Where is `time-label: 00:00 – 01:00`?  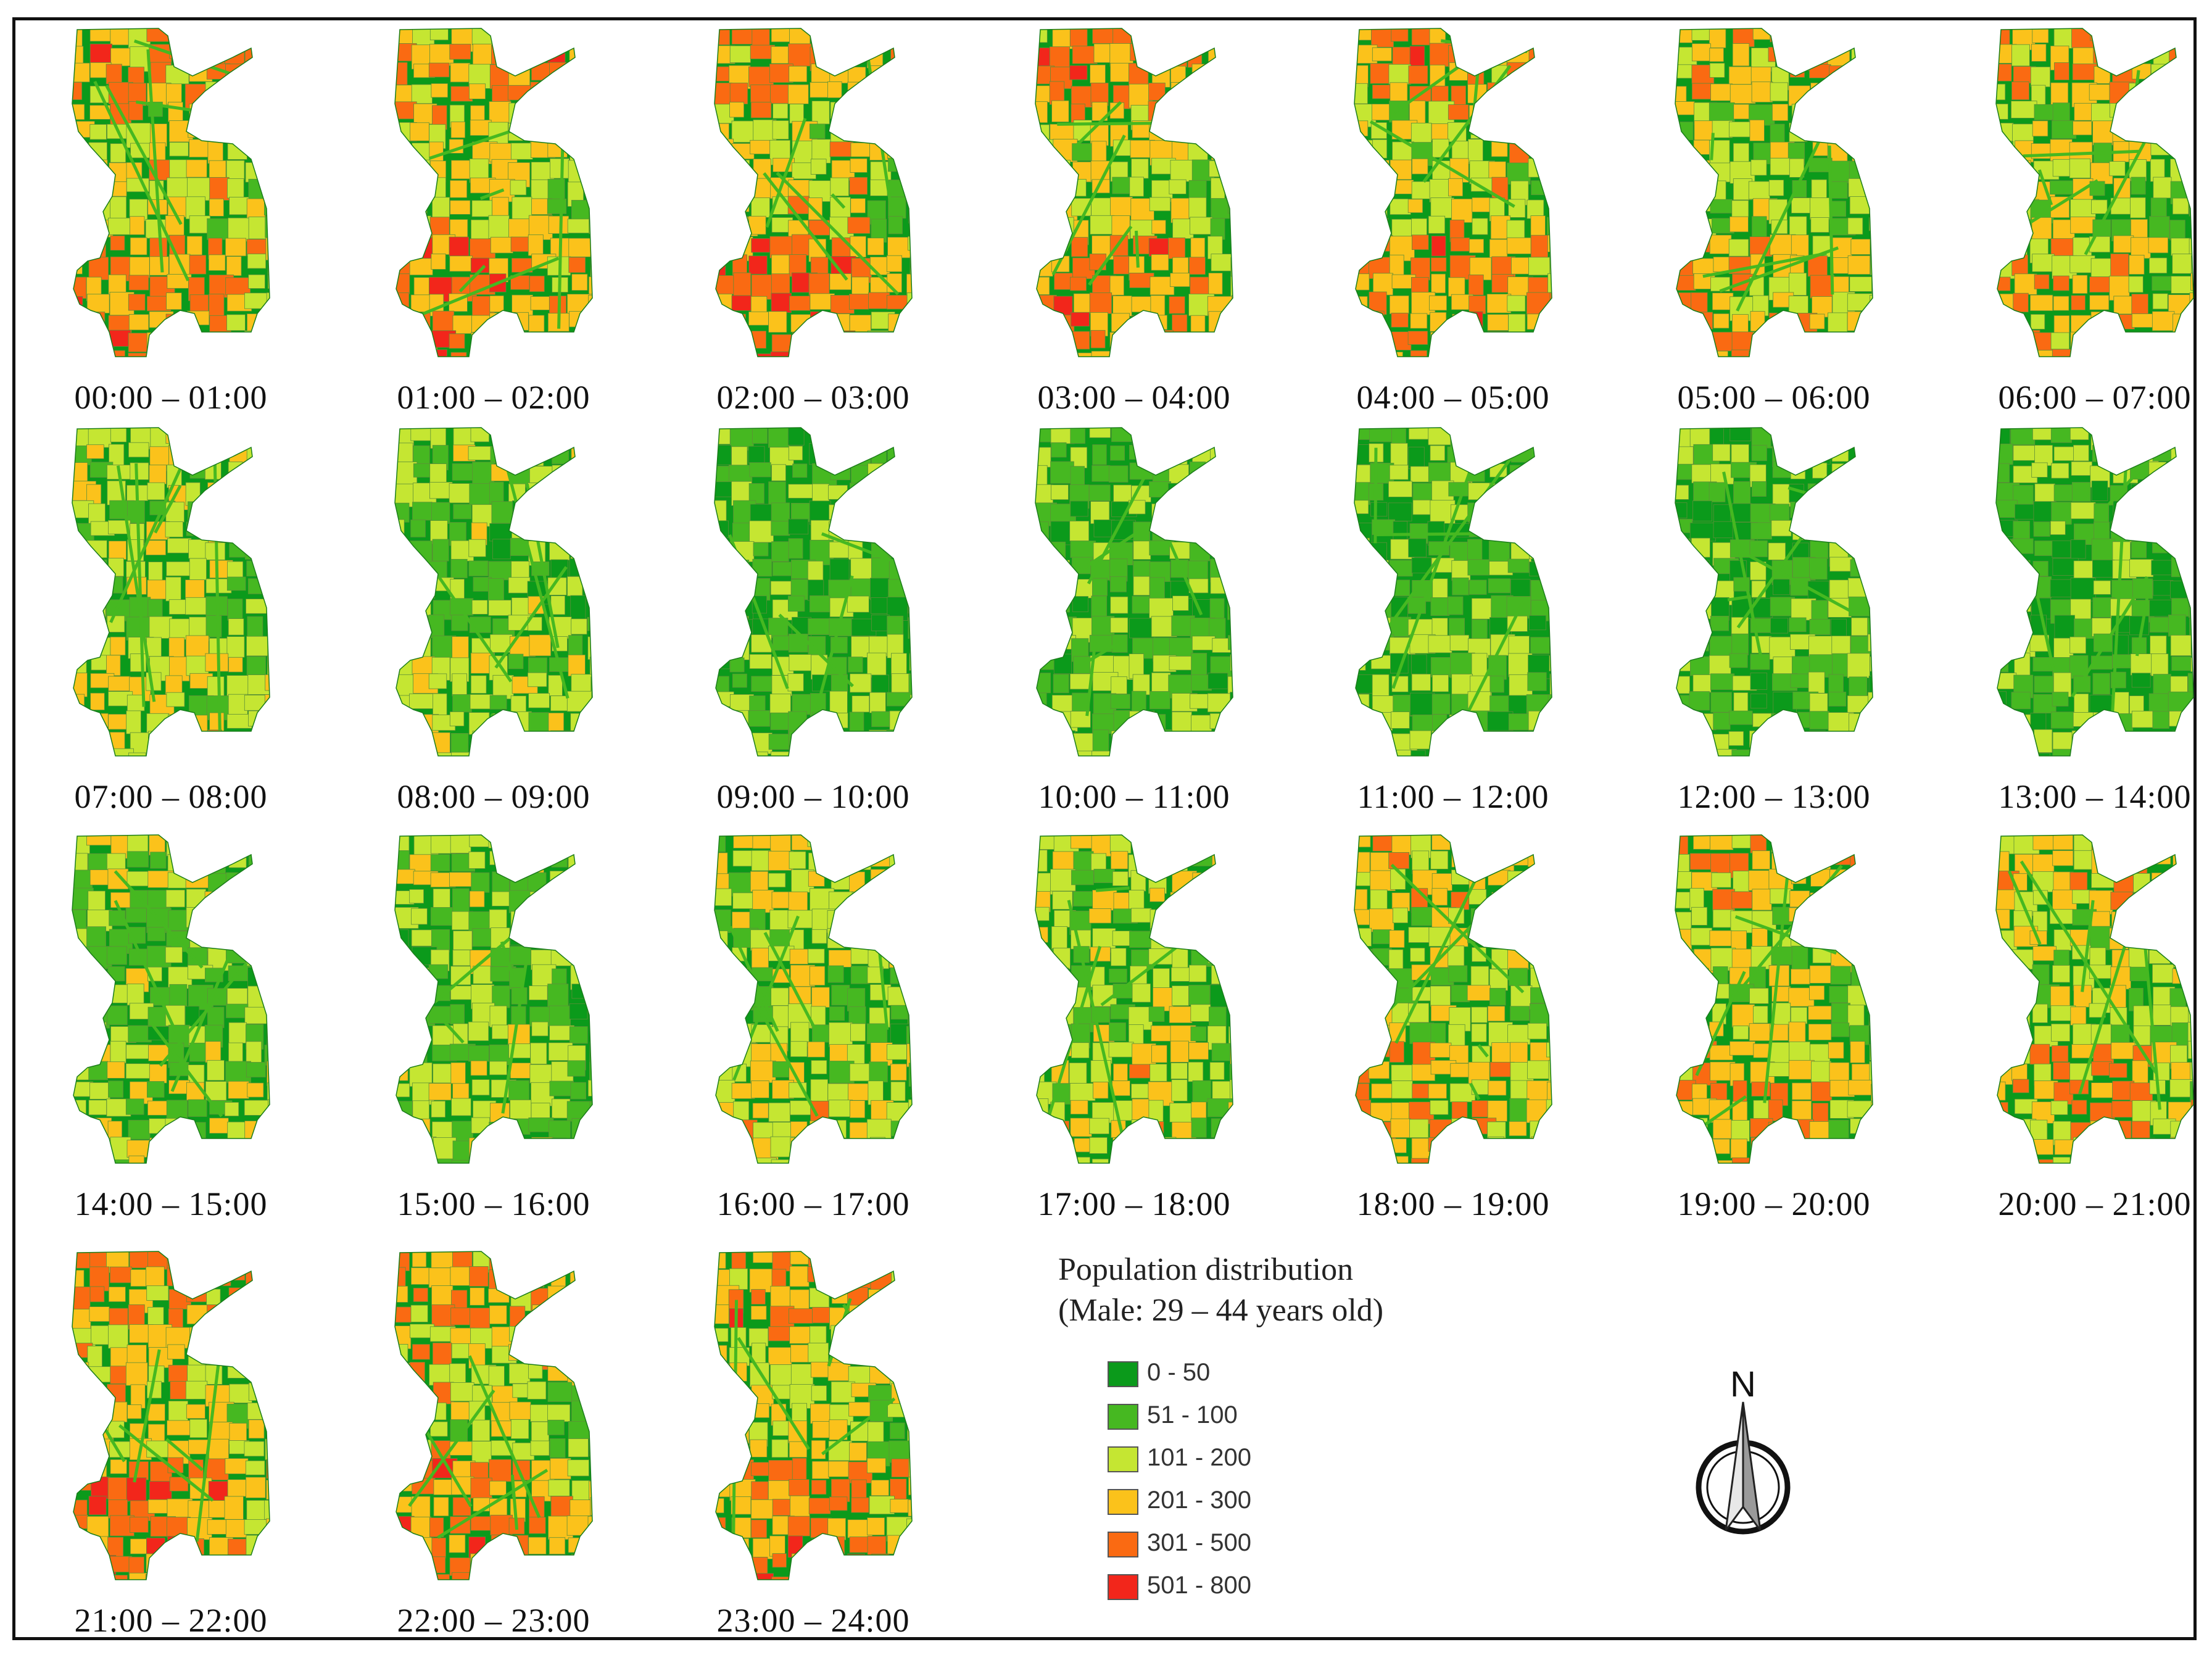 time-label: 00:00 – 01:00 is located at coordinates (171, 398).